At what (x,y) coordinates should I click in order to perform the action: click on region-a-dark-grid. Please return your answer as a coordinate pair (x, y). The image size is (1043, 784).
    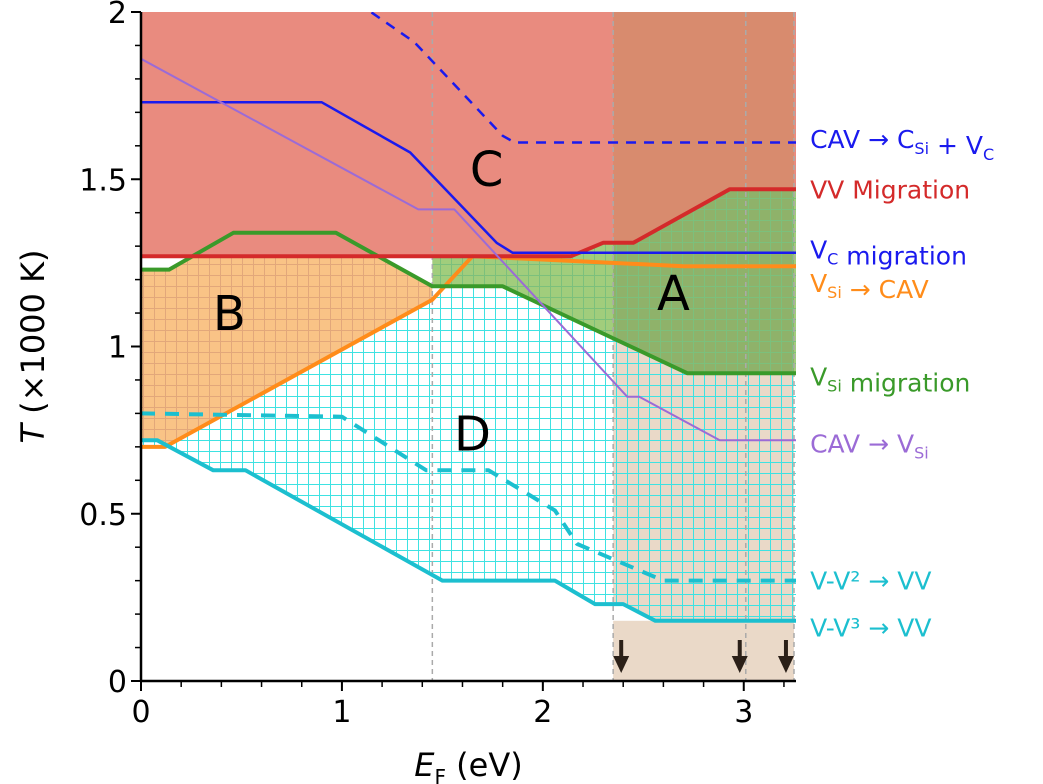
    Looking at the image, I should click on (703, 281).